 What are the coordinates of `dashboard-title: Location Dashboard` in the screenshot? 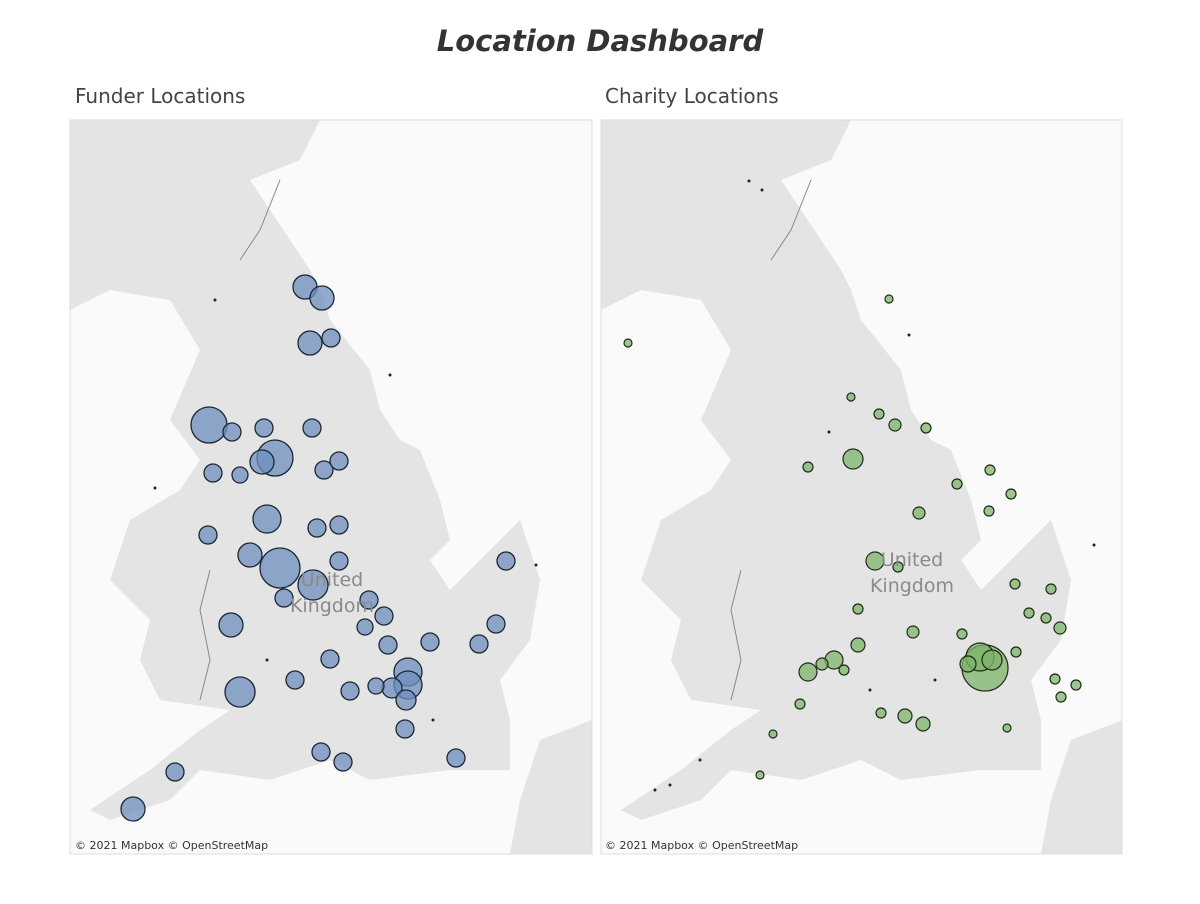 It's located at (600, 41).